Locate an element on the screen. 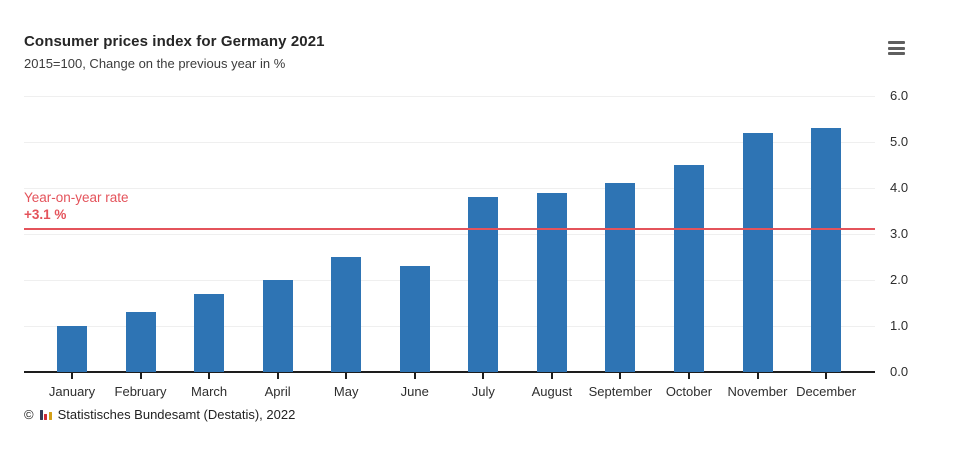  x-axis-label-june: June is located at coordinates (414, 391).